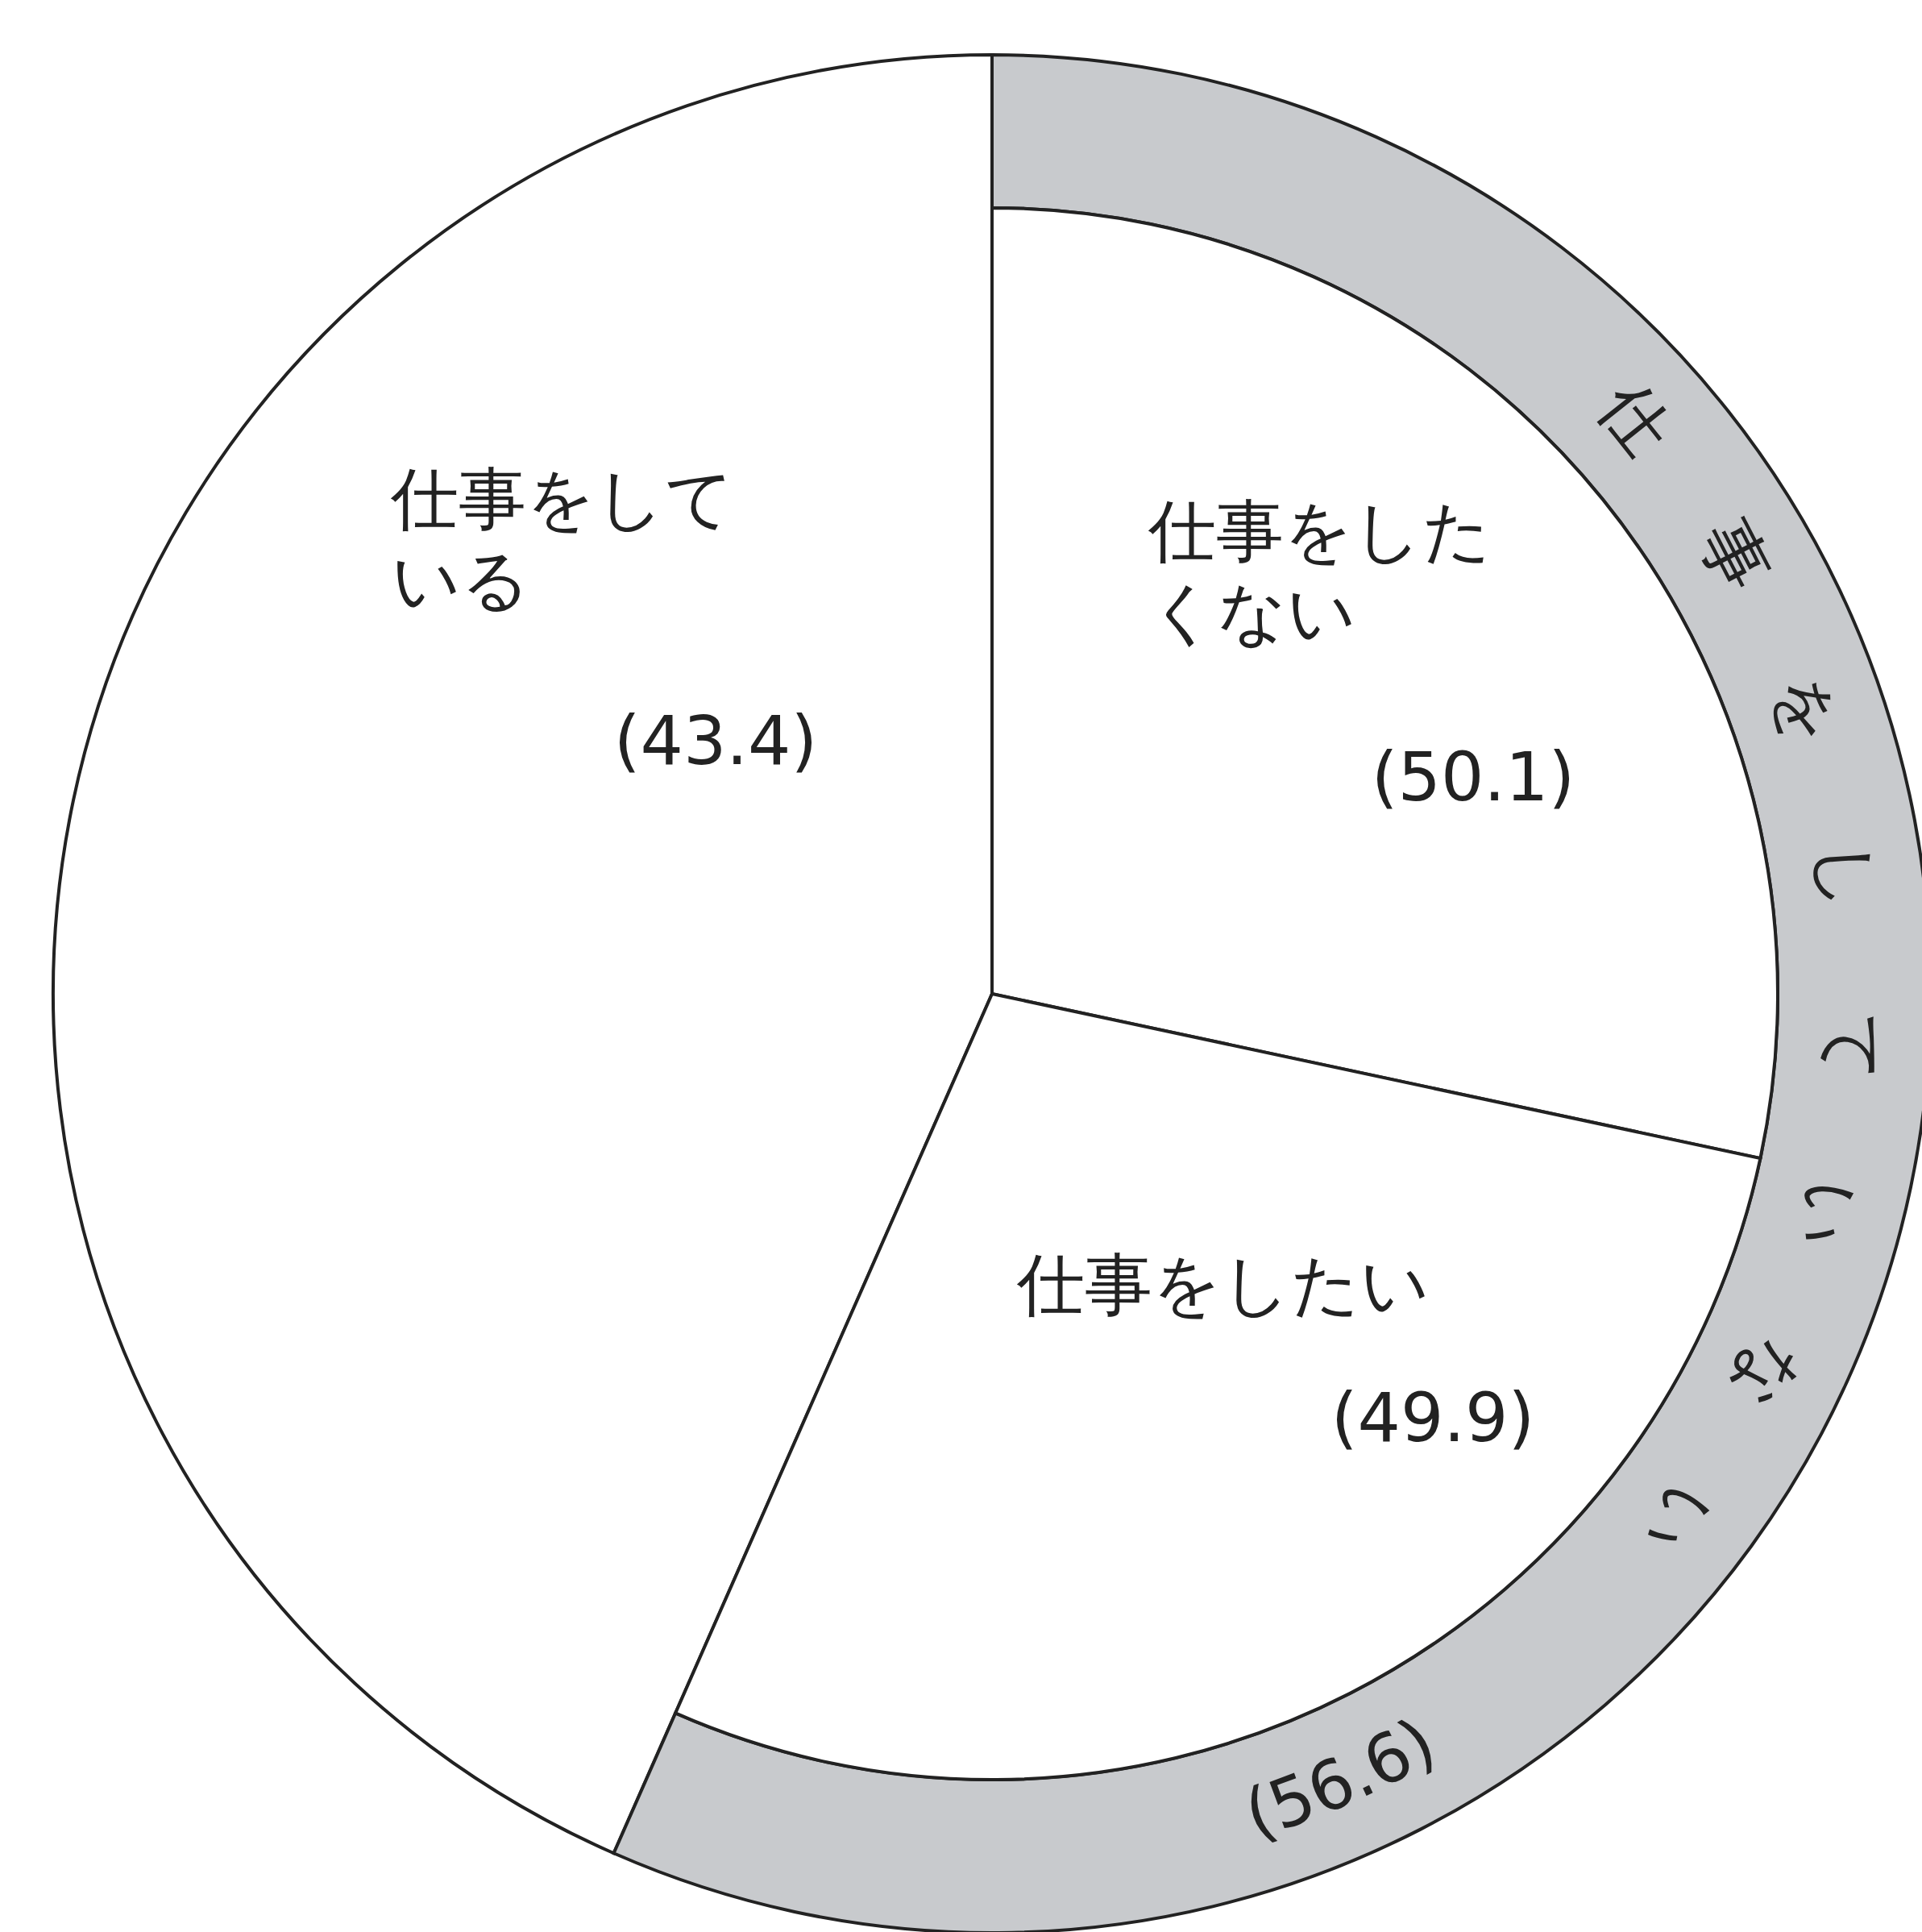 This screenshot has height=1932, width=1922. Describe the element at coordinates (562, 539) in the screenshot. I see `slice-label: 仕事をしている` at that location.